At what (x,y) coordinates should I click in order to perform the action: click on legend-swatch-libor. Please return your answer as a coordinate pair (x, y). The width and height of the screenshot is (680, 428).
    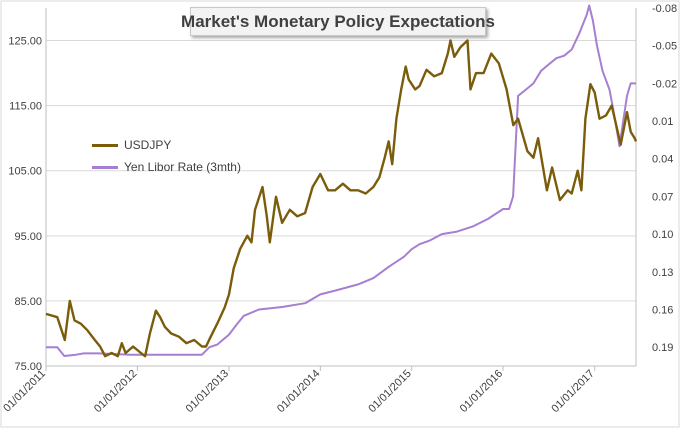
    Looking at the image, I should click on (105, 167).